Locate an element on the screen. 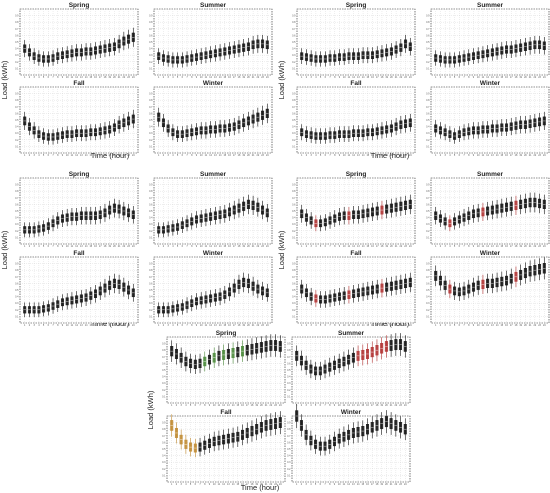  x-tick-label: 1 is located at coordinates (172, 405).